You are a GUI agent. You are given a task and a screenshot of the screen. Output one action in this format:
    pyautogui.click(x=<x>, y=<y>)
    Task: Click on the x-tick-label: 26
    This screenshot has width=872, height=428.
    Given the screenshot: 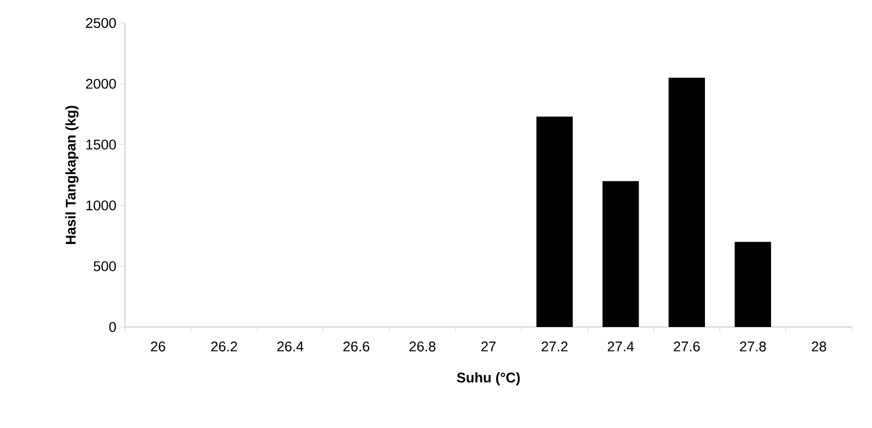 What is the action you would take?
    pyautogui.click(x=158, y=347)
    